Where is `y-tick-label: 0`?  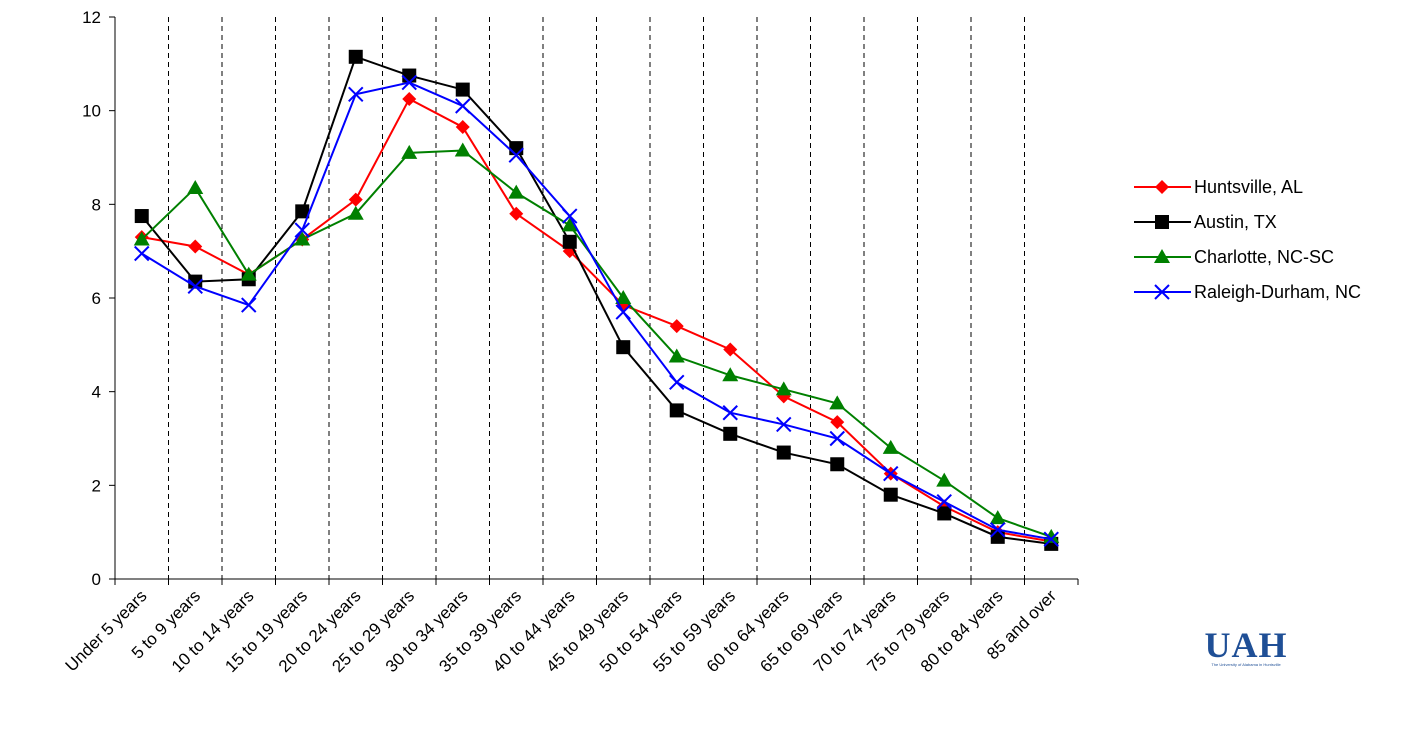
y-tick-label: 0 is located at coordinates (96, 579).